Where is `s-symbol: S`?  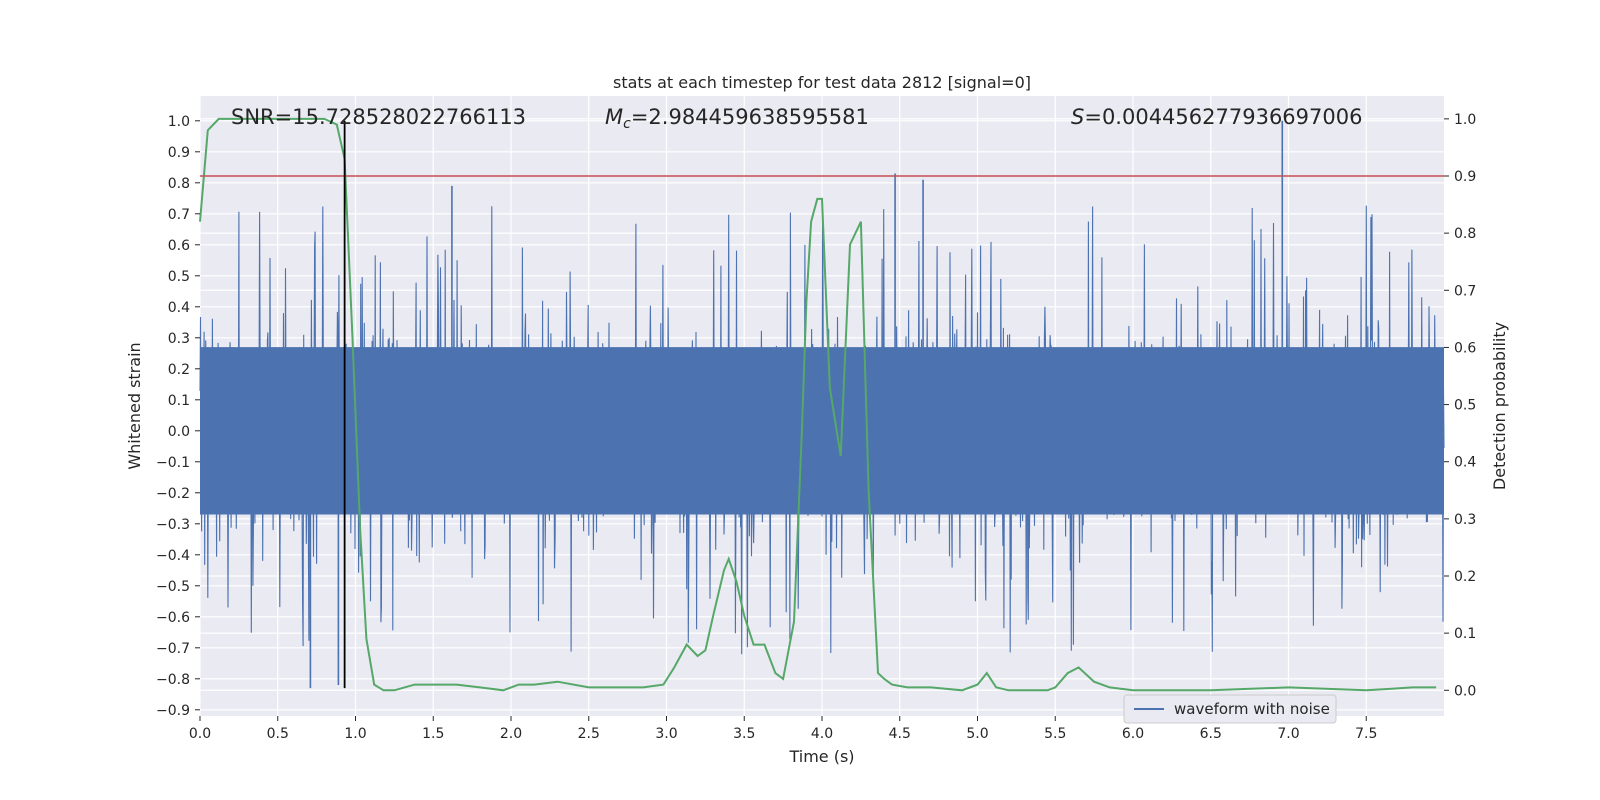 s-symbol: S is located at coordinates (1077, 117).